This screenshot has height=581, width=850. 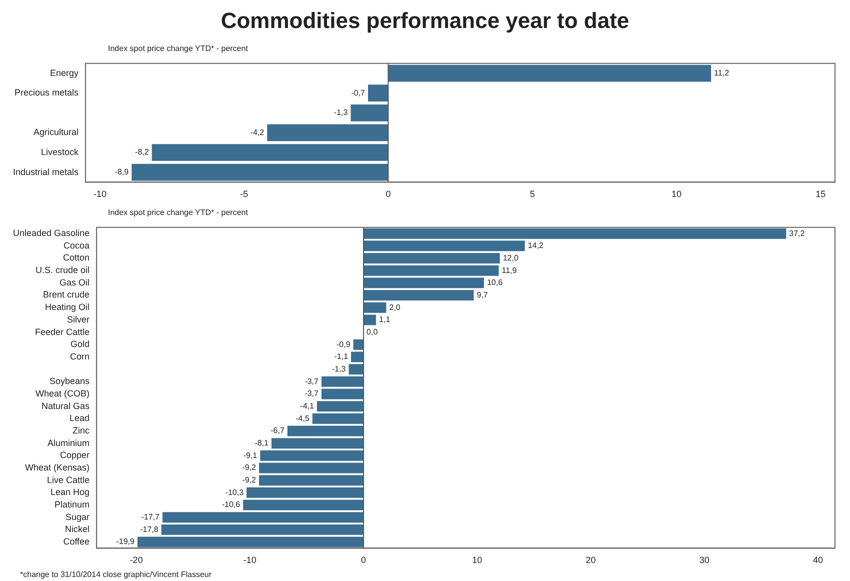 What do you see at coordinates (78, 319) in the screenshot?
I see `y-tick-label: Silver` at bounding box center [78, 319].